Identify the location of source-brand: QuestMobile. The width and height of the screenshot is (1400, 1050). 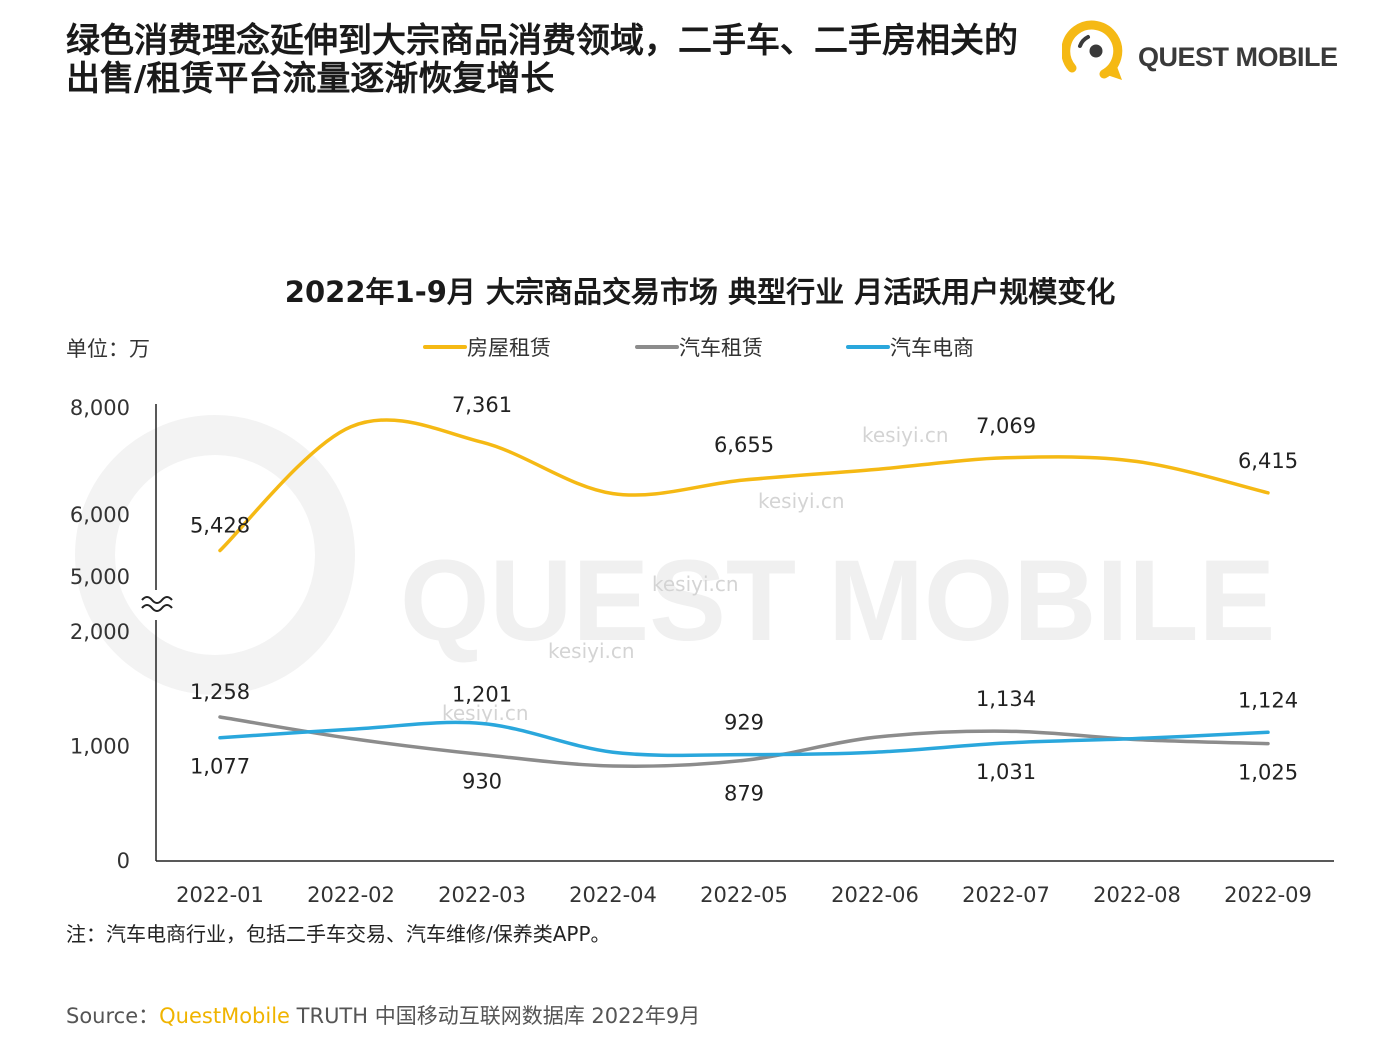
(224, 1016).